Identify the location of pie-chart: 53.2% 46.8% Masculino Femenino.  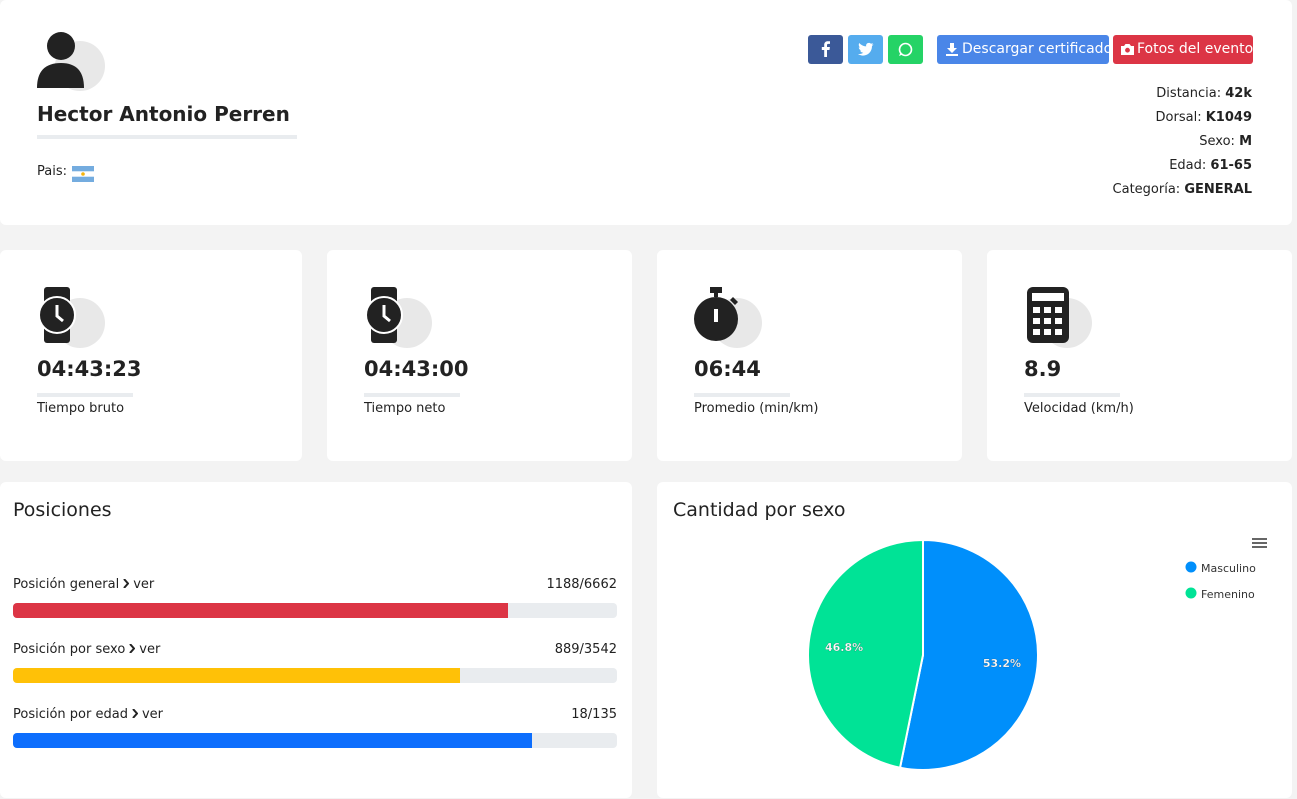
(1037, 654).